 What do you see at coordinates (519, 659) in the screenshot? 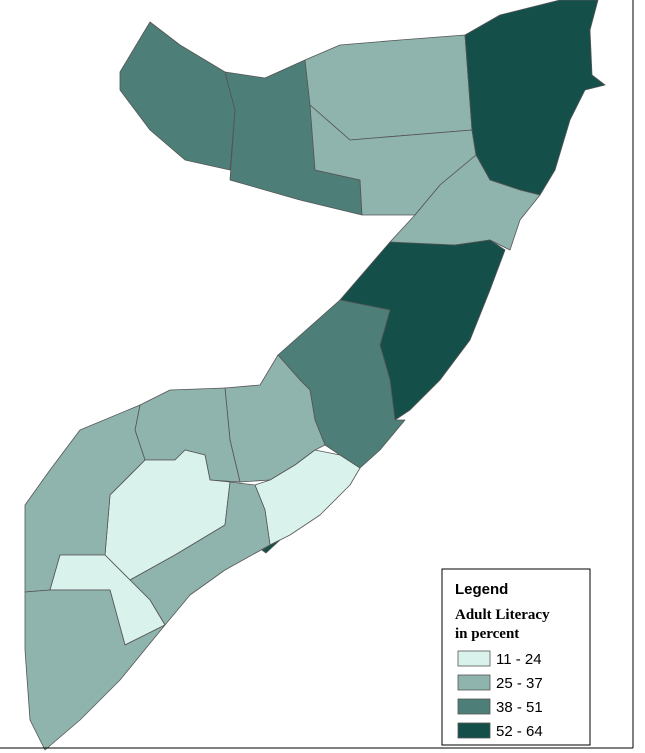
I see `legend-label: 11 - 24` at bounding box center [519, 659].